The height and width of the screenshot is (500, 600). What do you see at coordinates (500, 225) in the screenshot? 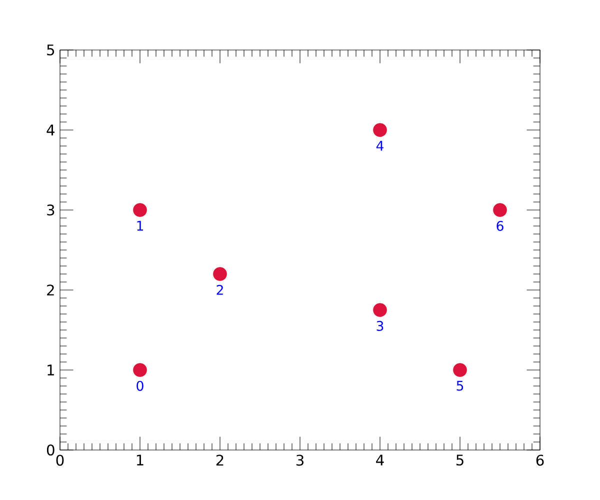
I see `annotation: 6` at bounding box center [500, 225].